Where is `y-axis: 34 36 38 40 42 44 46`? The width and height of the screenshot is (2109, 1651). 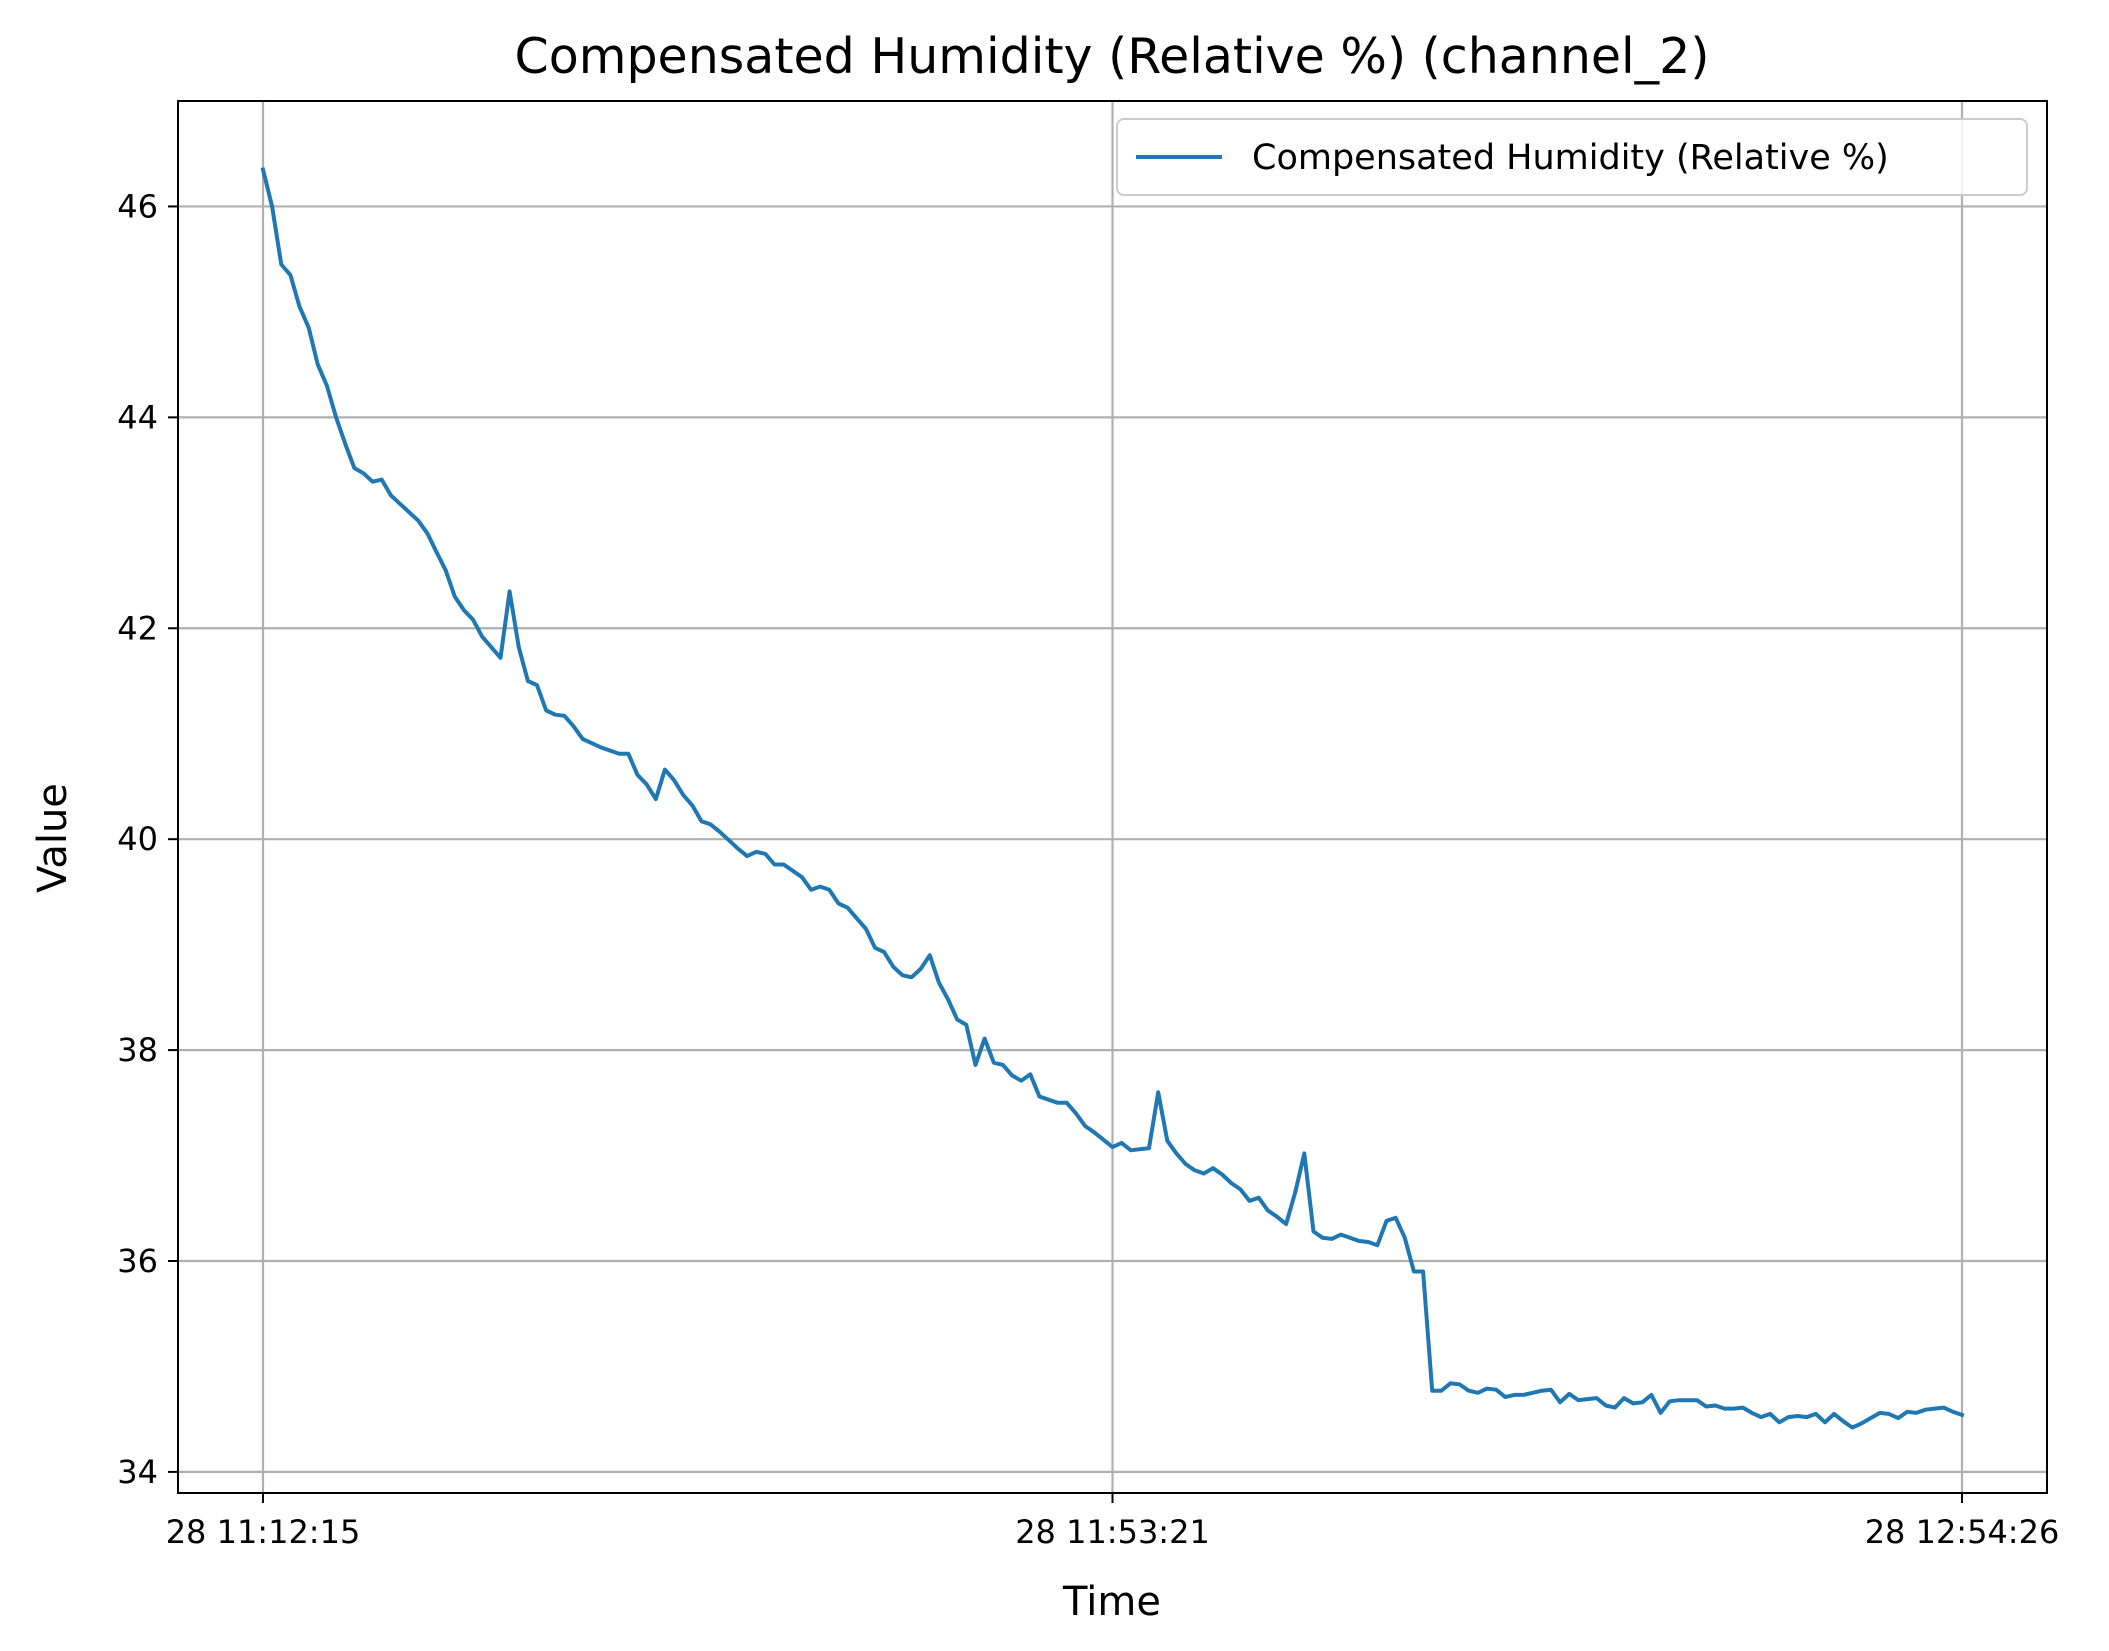 y-axis: 34 36 38 40 42 44 46 is located at coordinates (147, 839).